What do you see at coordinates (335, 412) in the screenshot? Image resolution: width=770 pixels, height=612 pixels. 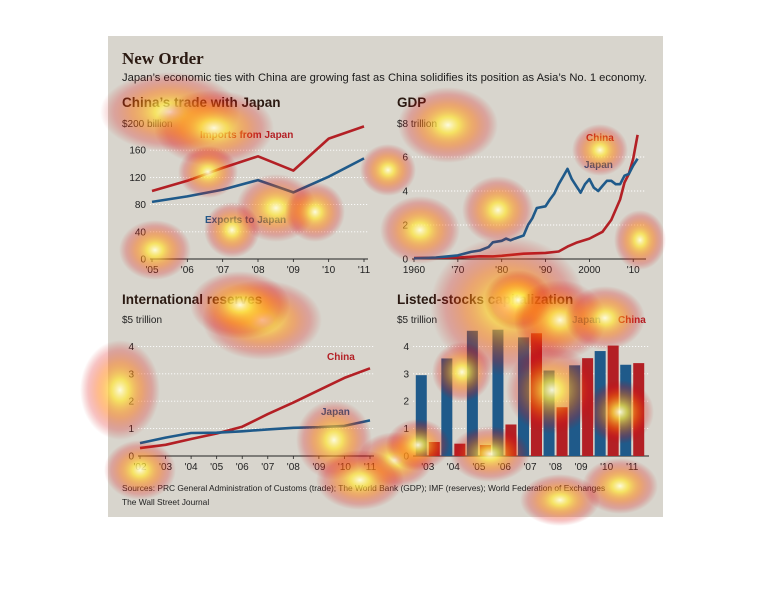 I see `series-label-reserves: Japan` at bounding box center [335, 412].